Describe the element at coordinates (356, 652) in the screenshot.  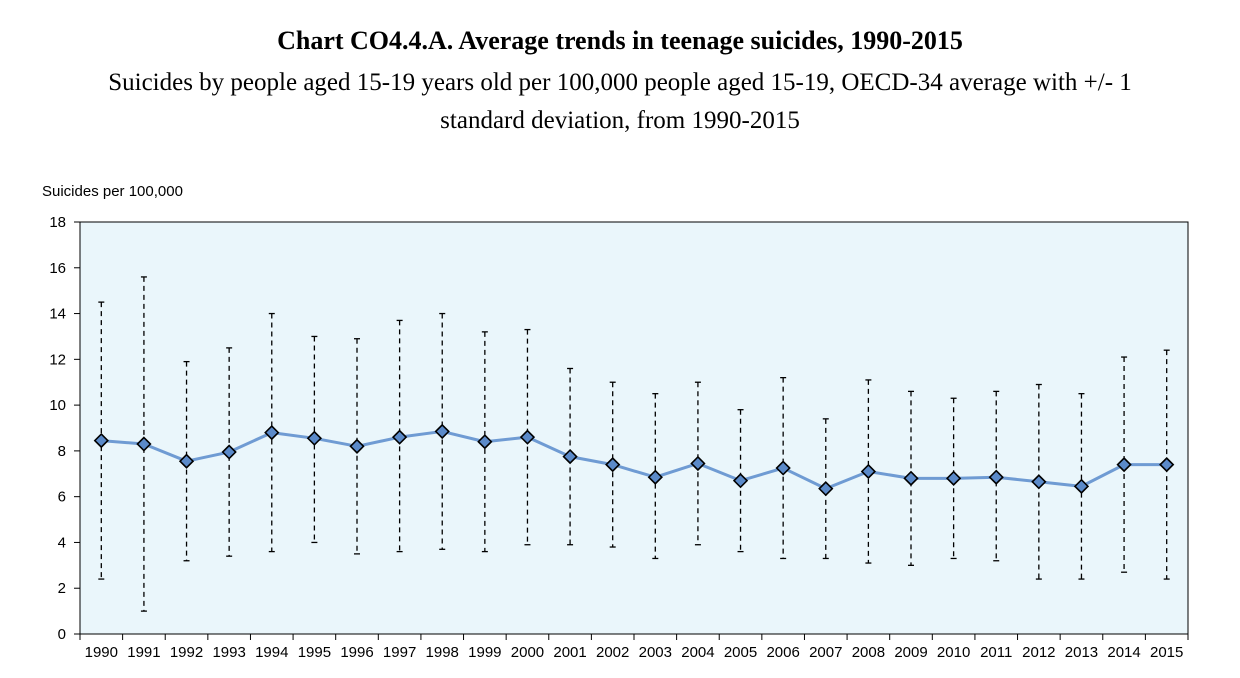
I see `x-tick-label: 1996` at that location.